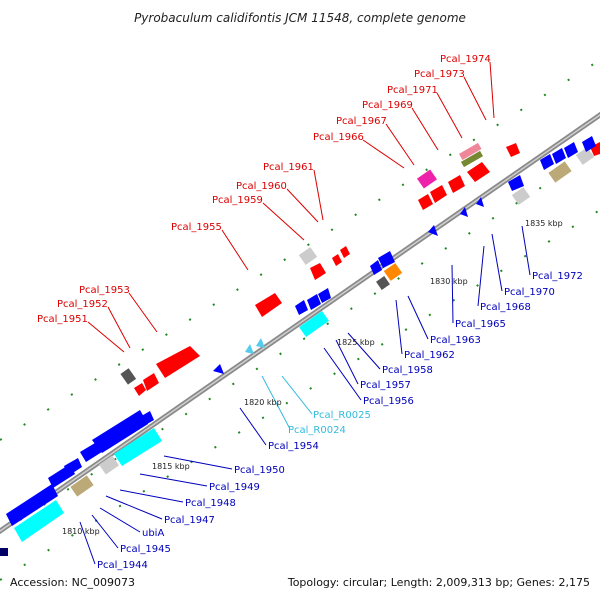  I want to click on label-pcal-r0024: Pcal_R0024, so click(317, 430).